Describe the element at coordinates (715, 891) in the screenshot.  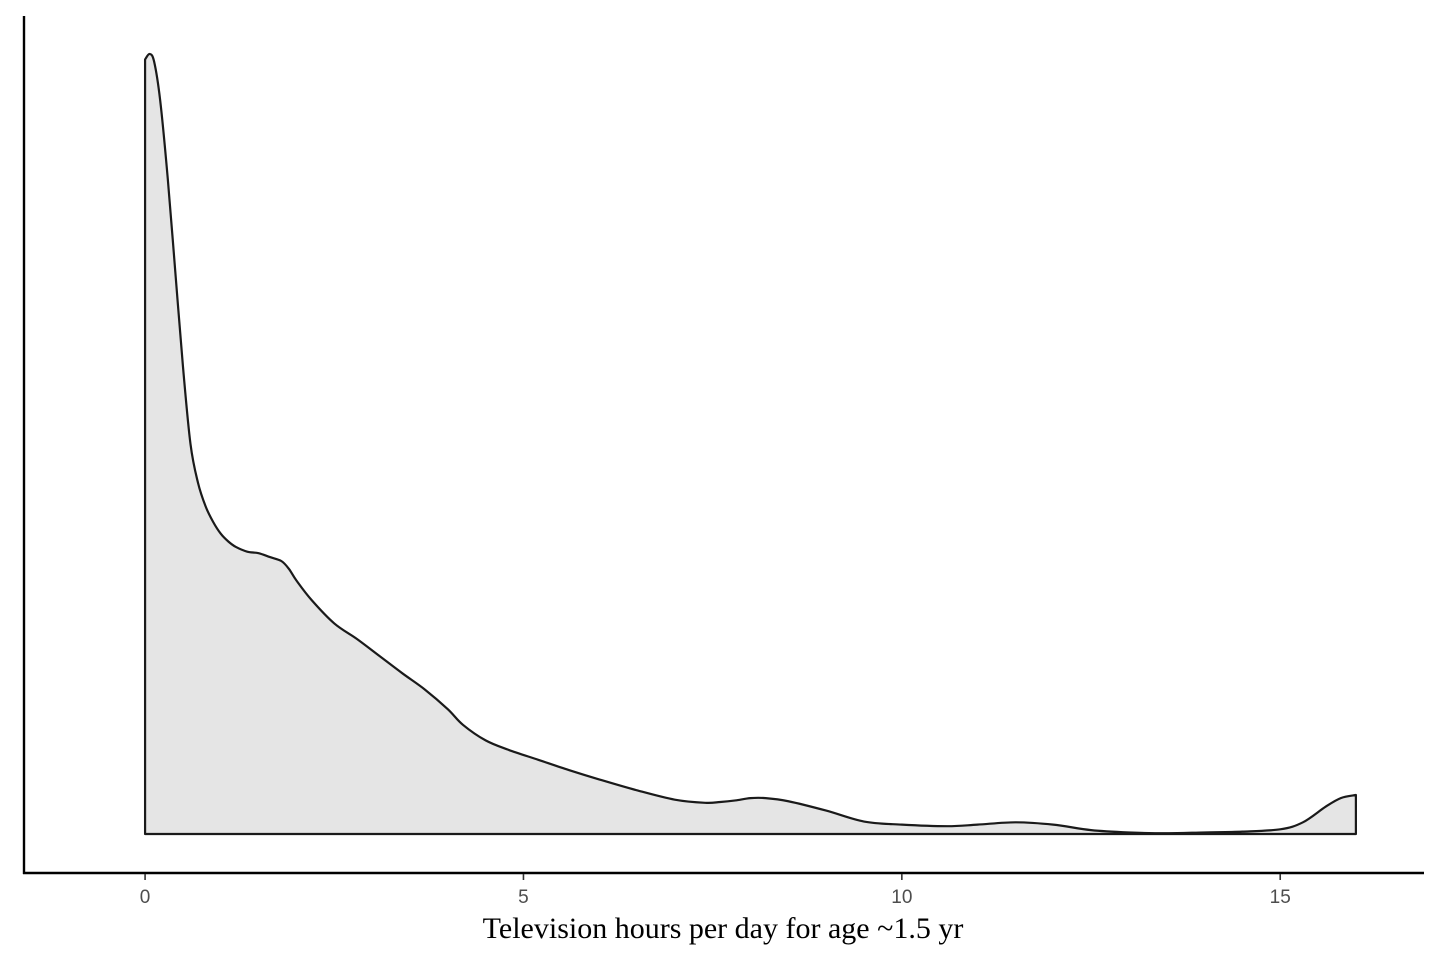
I see `x-axis-ticks: 0 5 10 15` at that location.